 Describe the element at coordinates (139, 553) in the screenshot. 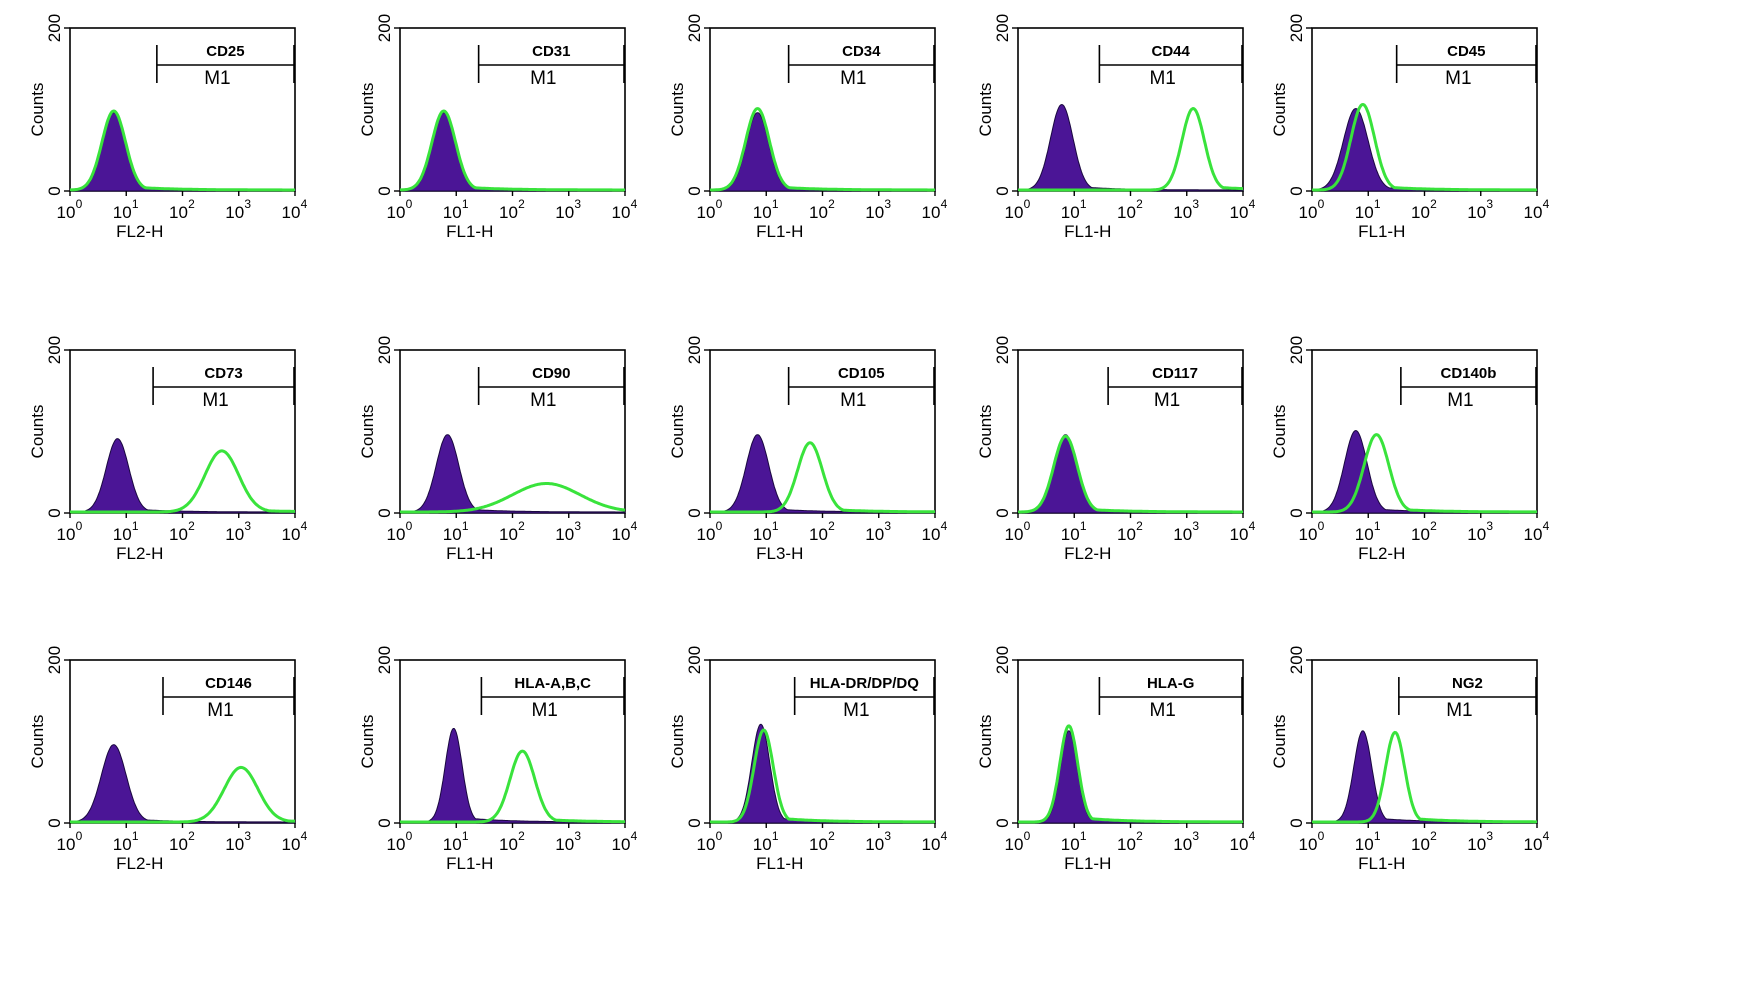

I see `x-axis-label: FL2-H` at that location.